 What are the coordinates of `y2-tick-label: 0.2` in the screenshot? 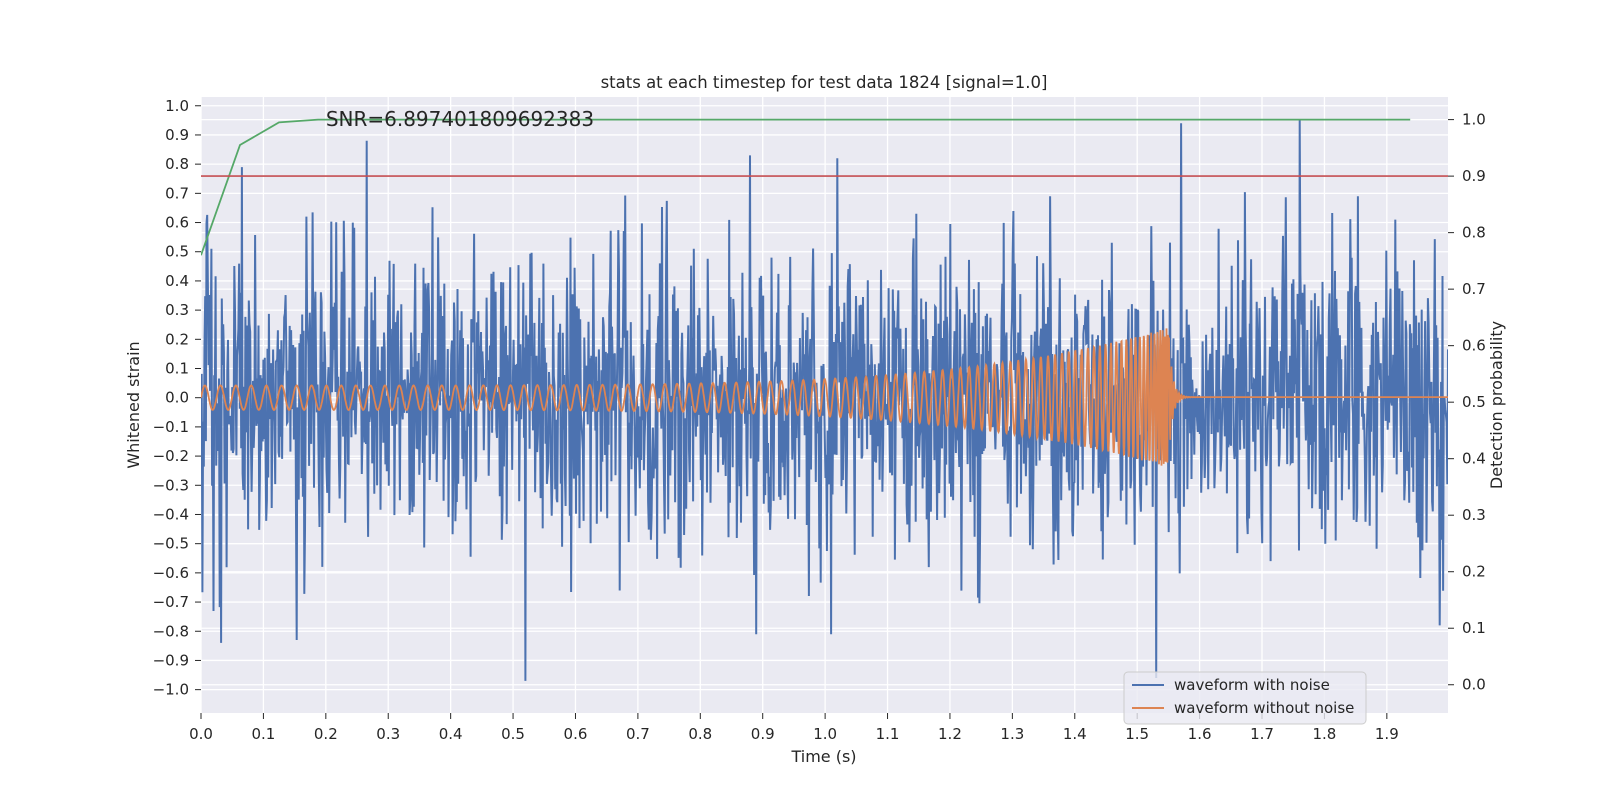 It's located at (1474, 572).